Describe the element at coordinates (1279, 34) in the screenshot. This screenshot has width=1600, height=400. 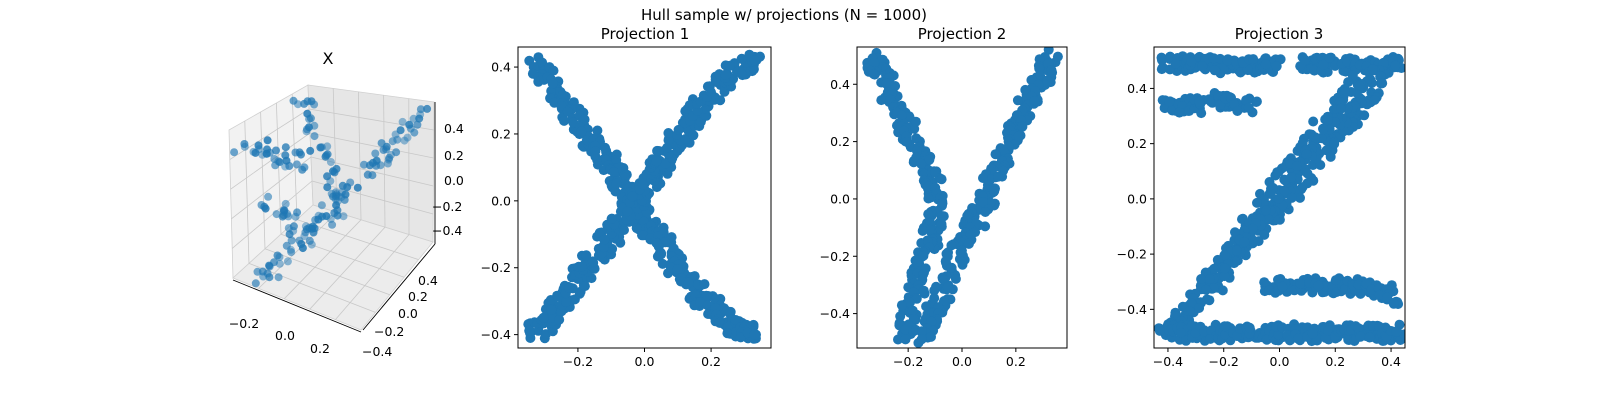
I see `panel-title: Projection 3` at that location.